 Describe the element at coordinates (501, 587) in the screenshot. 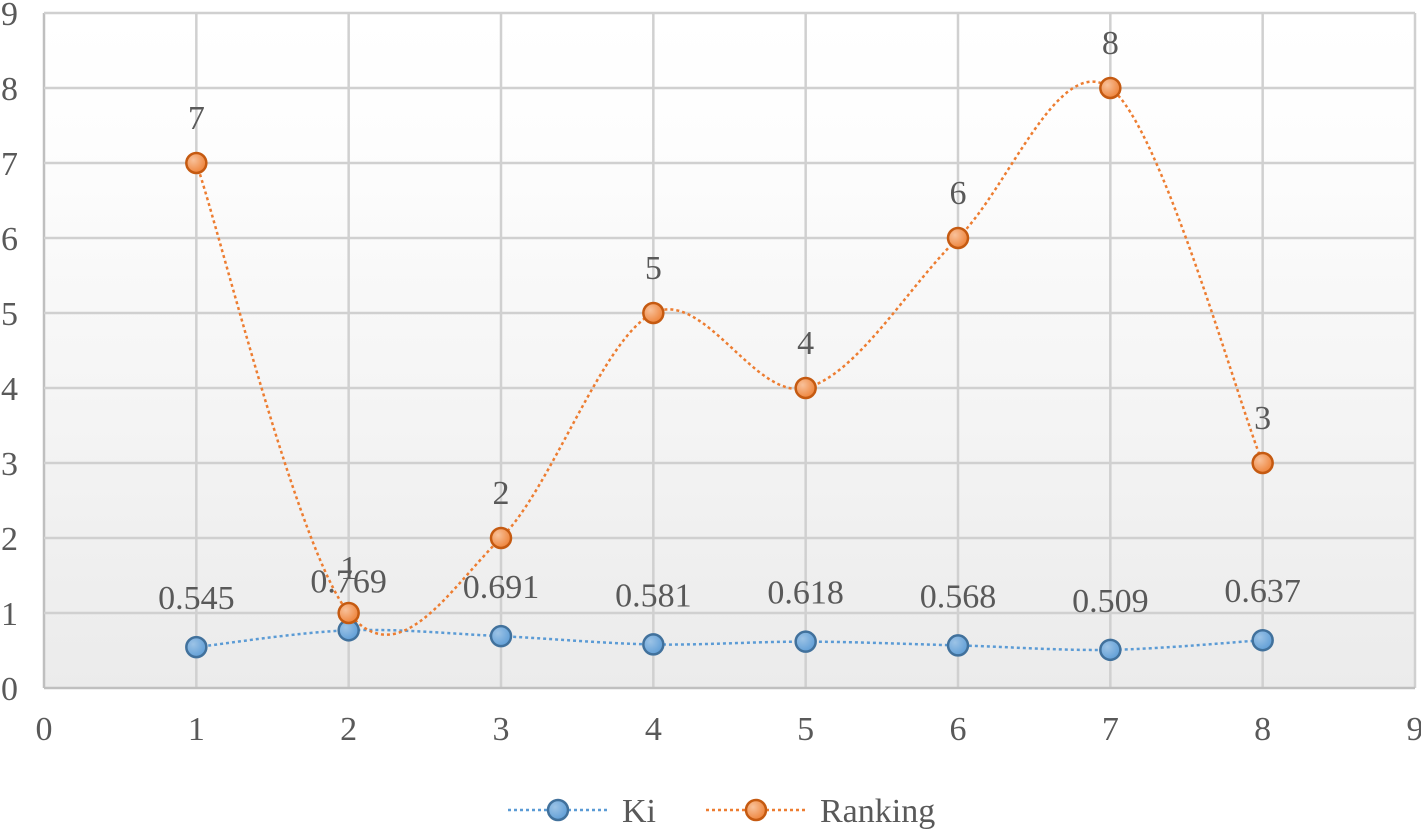

I see `data-label-ki: 0.691` at that location.